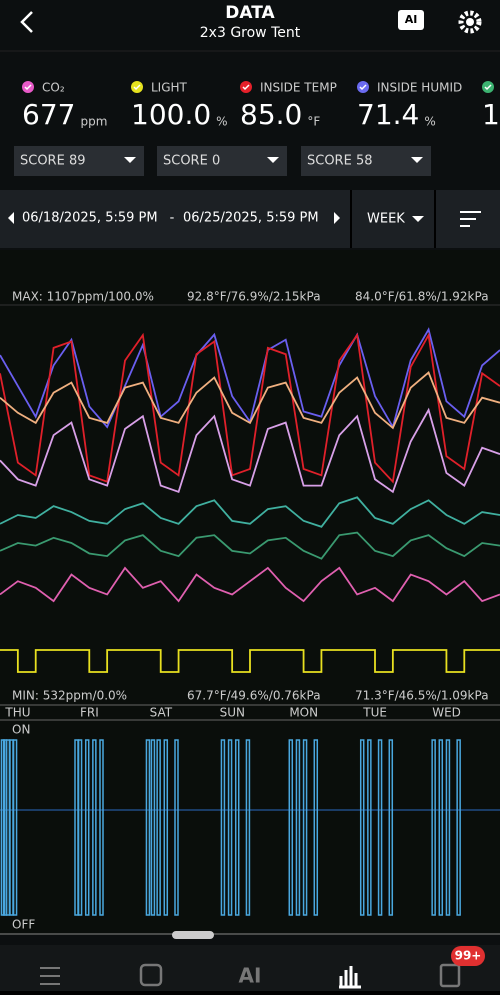  Describe the element at coordinates (450, 975) in the screenshot. I see `nav-log` at that location.